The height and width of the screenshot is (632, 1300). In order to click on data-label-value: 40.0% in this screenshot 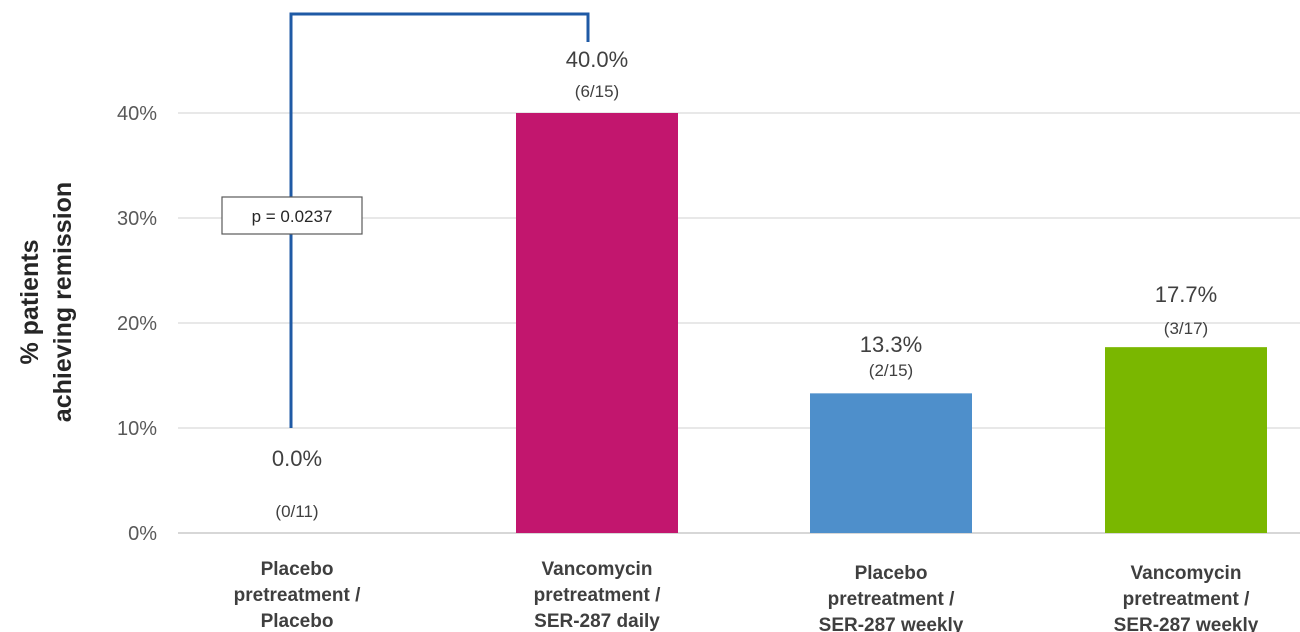, I will do `click(597, 59)`.